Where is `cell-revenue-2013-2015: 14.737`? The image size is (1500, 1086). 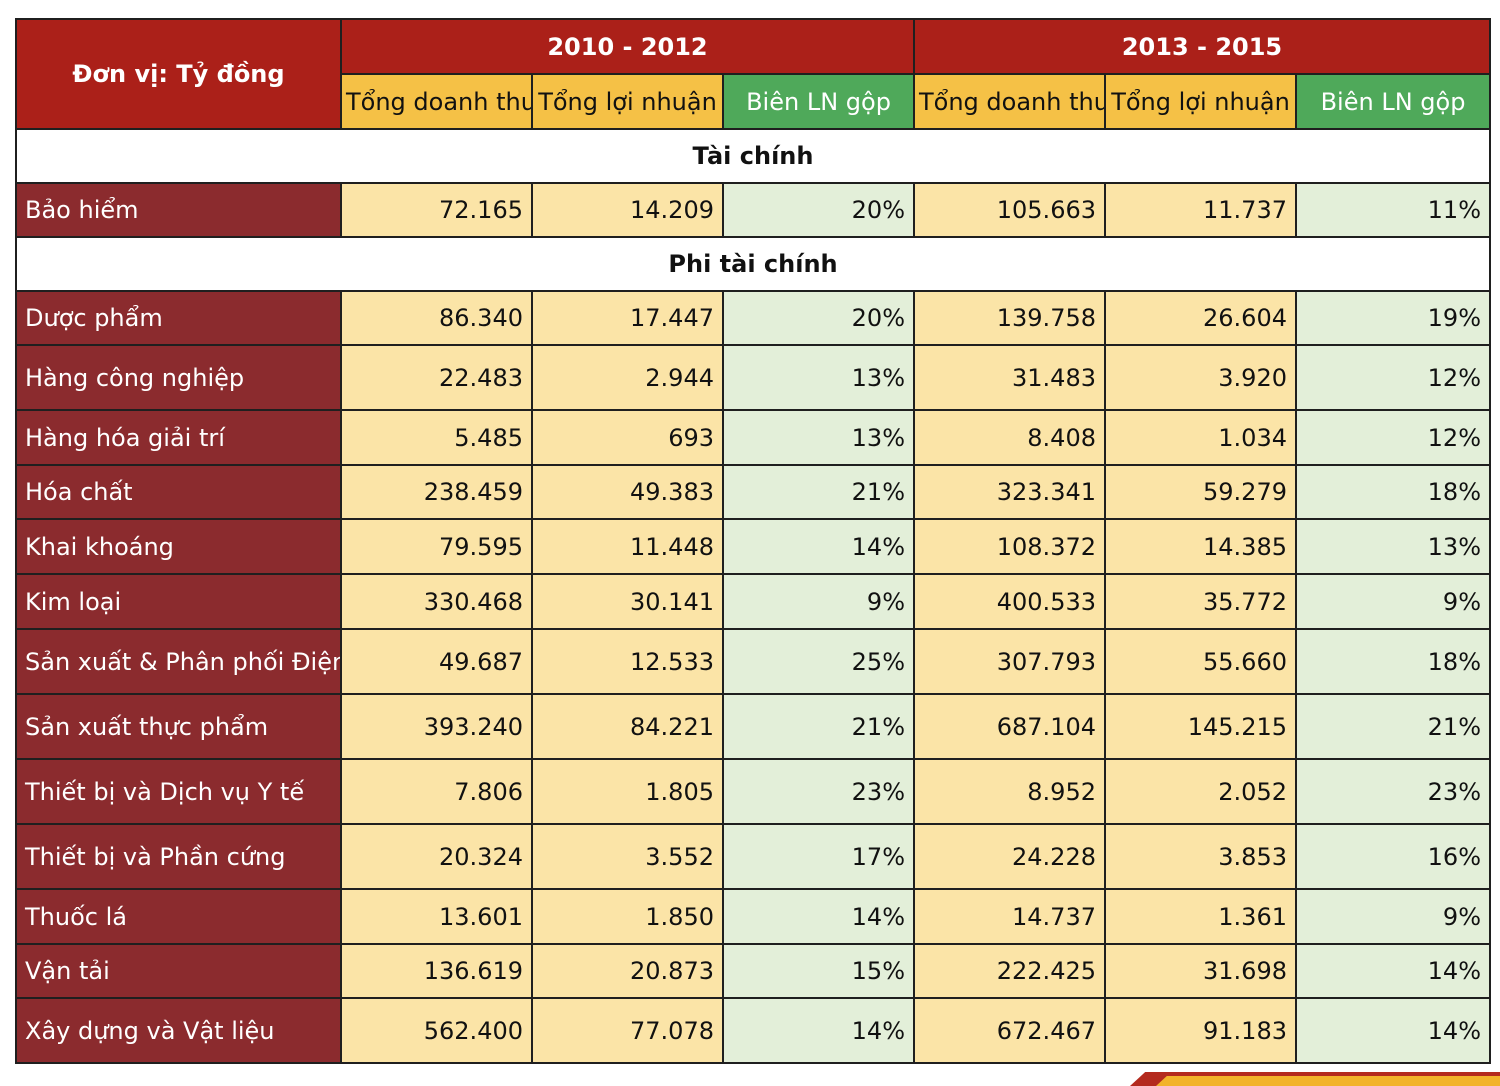
cell-revenue-2013-2015: 14.737 is located at coordinates (1009, 916).